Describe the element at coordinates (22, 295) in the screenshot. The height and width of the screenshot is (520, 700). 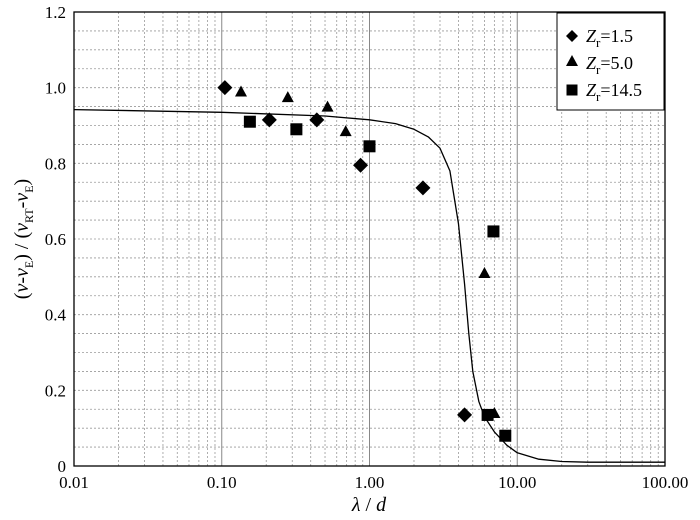
I see `y-axis-paren-open: (` at that location.